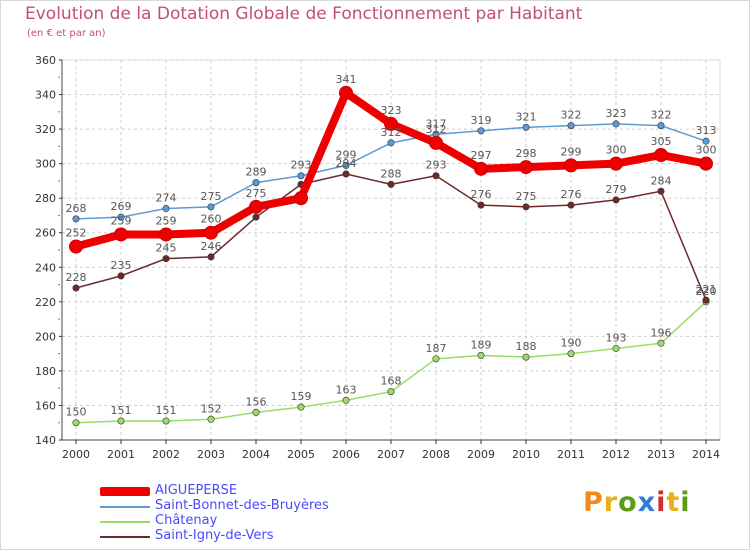 The width and height of the screenshot is (750, 550). I want to click on data-label: 323, so click(391, 110).